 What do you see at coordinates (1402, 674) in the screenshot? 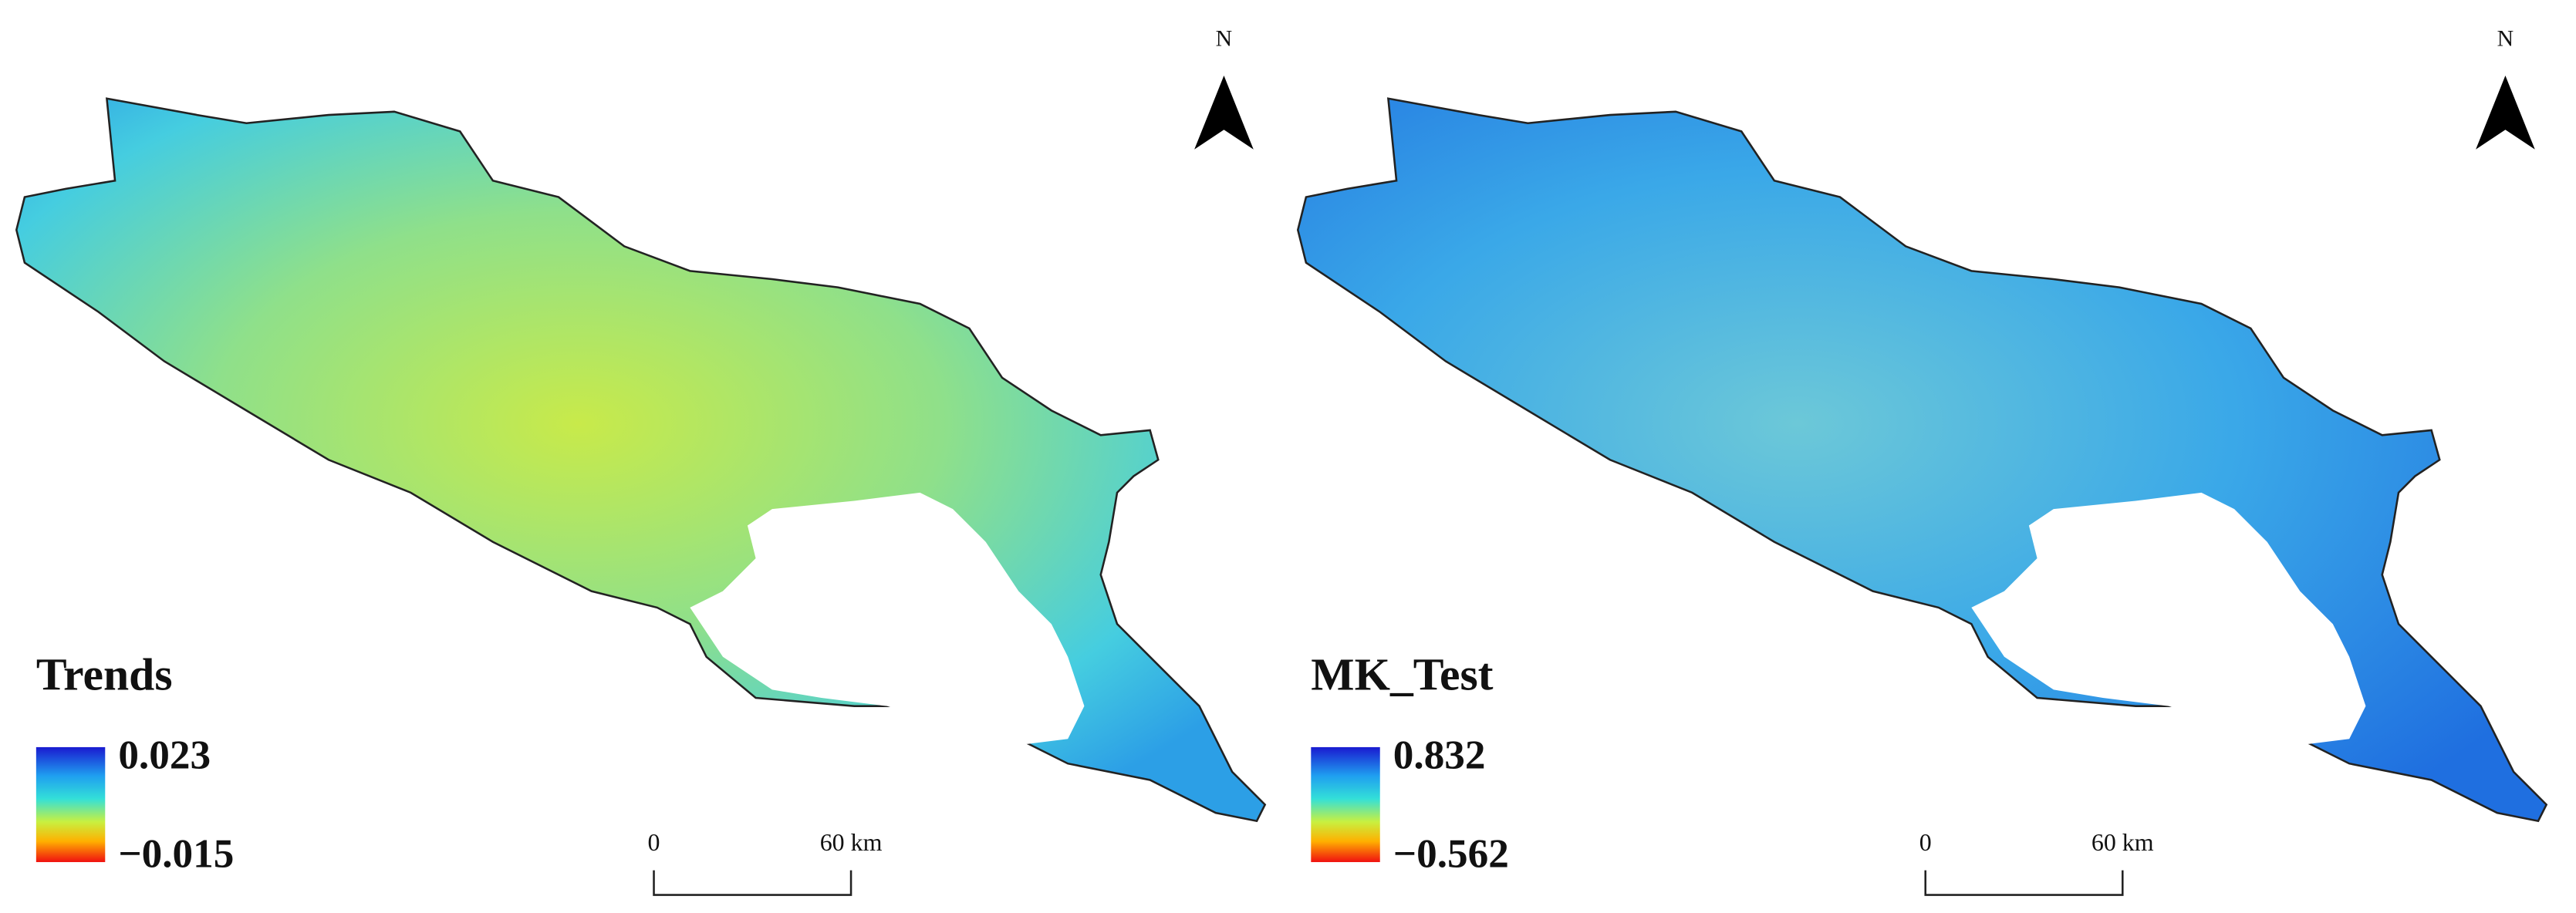
I see `legend-title: MK_Test` at bounding box center [1402, 674].